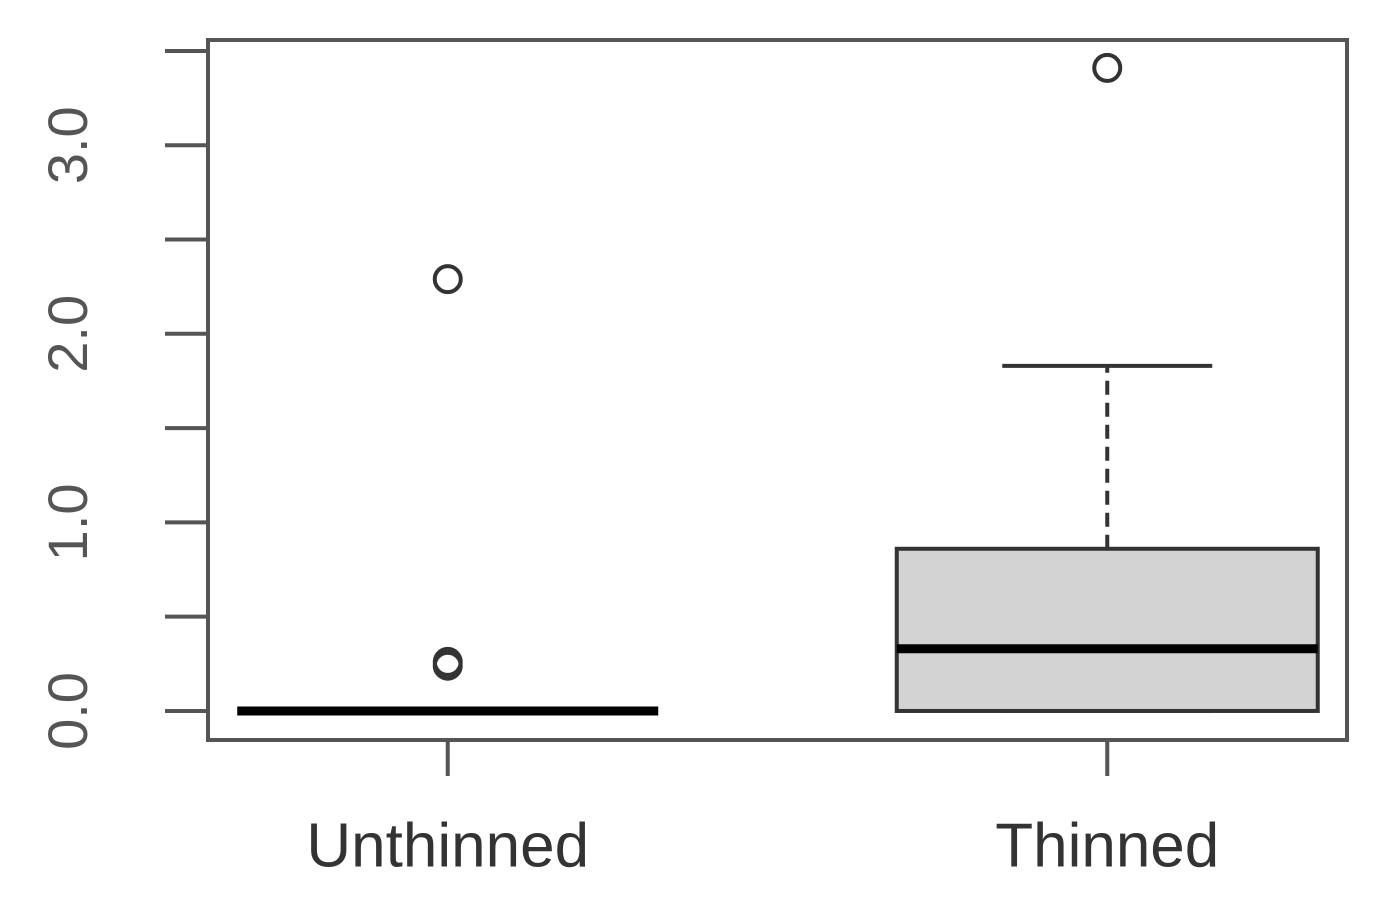 The width and height of the screenshot is (1380, 907). I want to click on x-tick-label: Unthinned, so click(447, 845).